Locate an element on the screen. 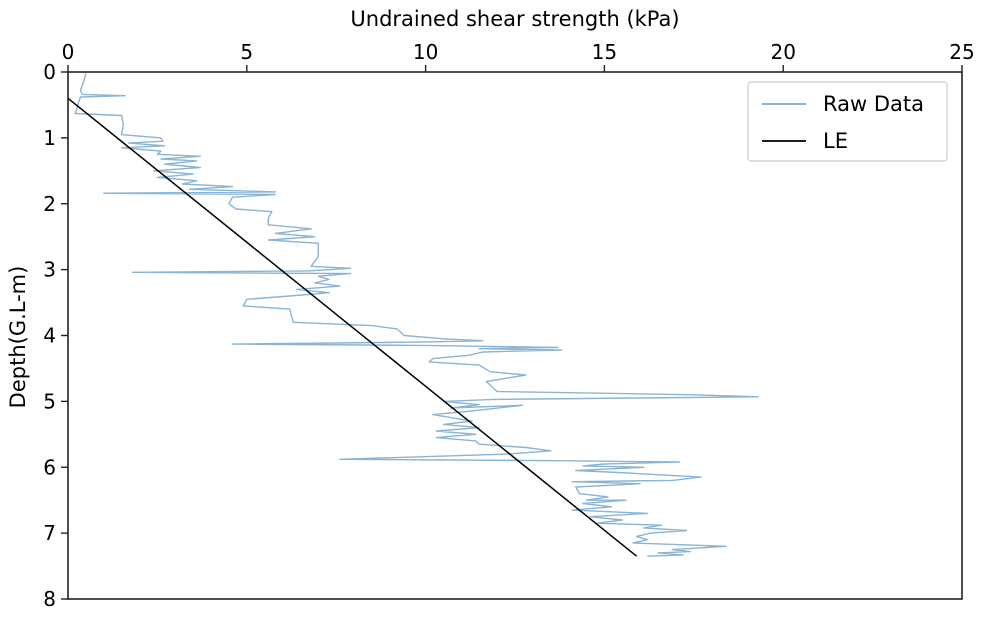 This screenshot has width=981, height=620. y-tick-label-6: 6 is located at coordinates (49, 467).